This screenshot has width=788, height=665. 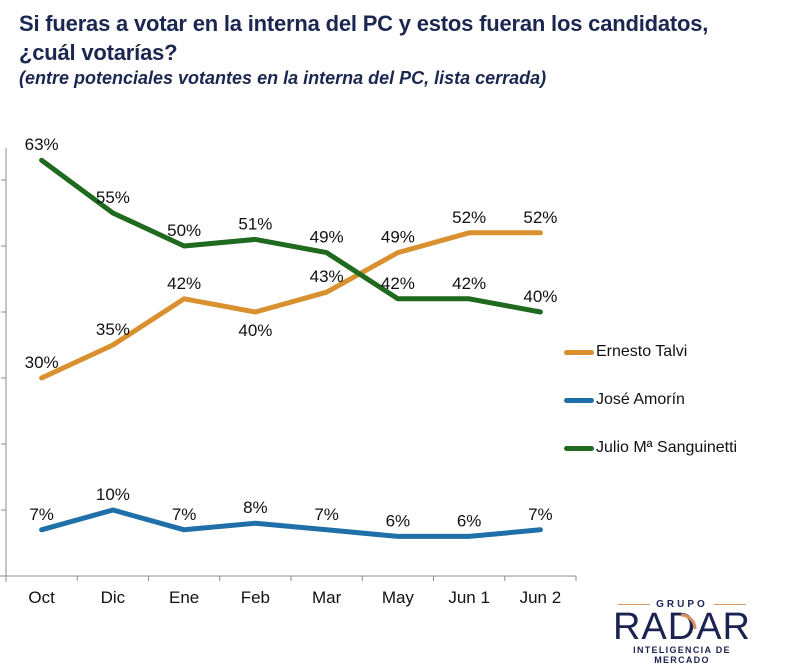 What do you see at coordinates (640, 399) in the screenshot?
I see `legend-label: José Amorín` at bounding box center [640, 399].